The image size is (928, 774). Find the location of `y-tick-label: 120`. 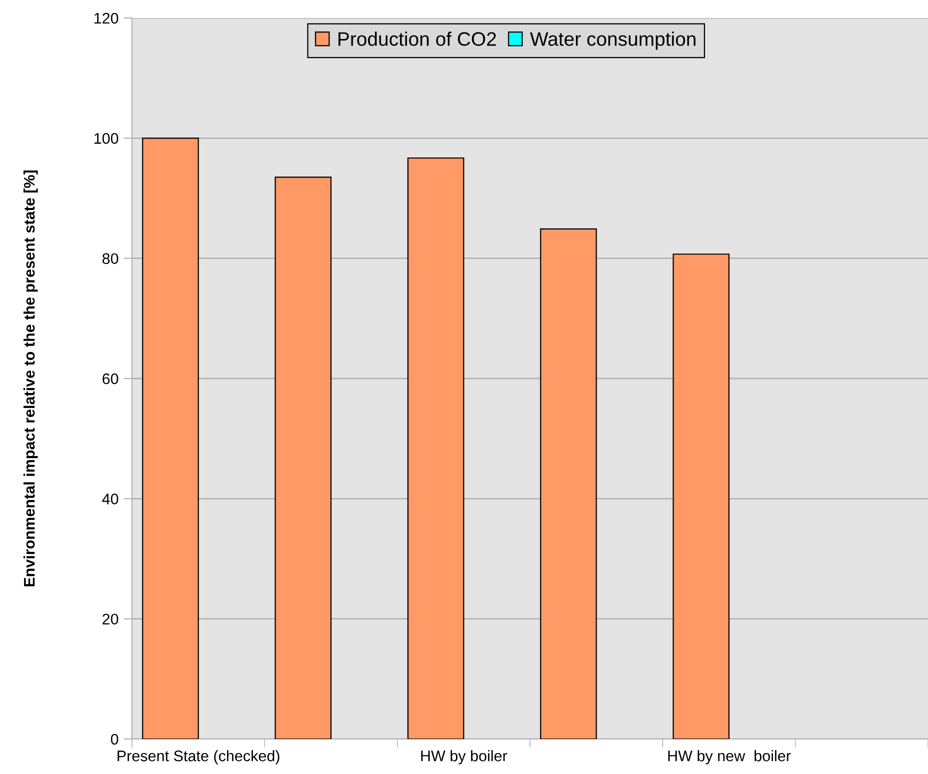

y-tick-label: 120 is located at coordinates (106, 18).